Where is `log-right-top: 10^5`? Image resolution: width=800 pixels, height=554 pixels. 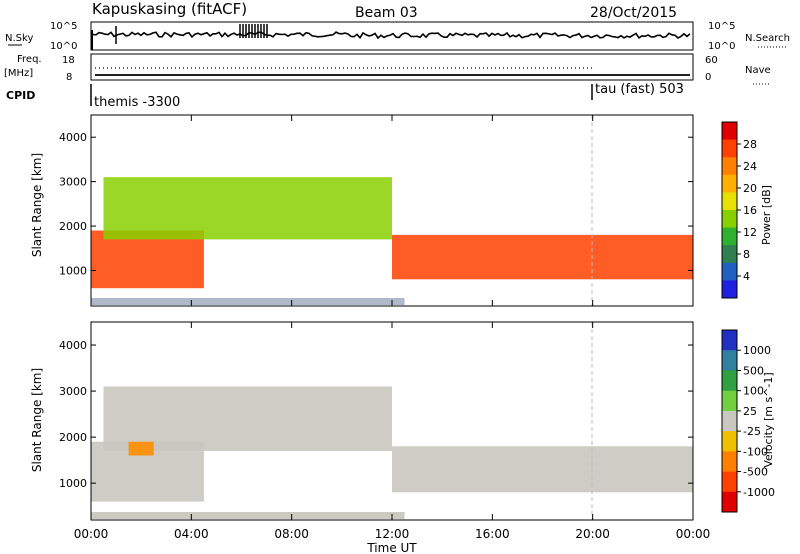 log-right-top: 10^5 is located at coordinates (721, 26).